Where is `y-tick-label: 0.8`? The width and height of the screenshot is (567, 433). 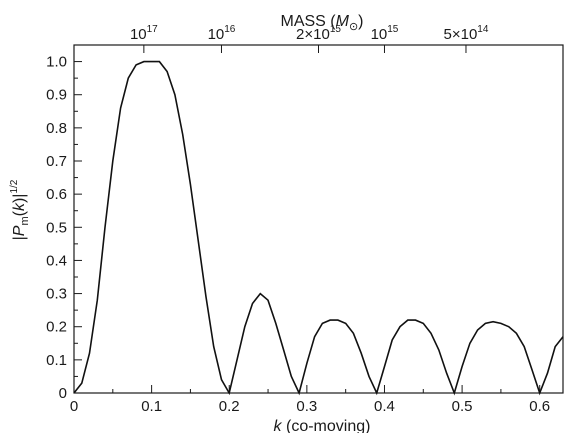 y-tick-label: 0.8 is located at coordinates (56, 128).